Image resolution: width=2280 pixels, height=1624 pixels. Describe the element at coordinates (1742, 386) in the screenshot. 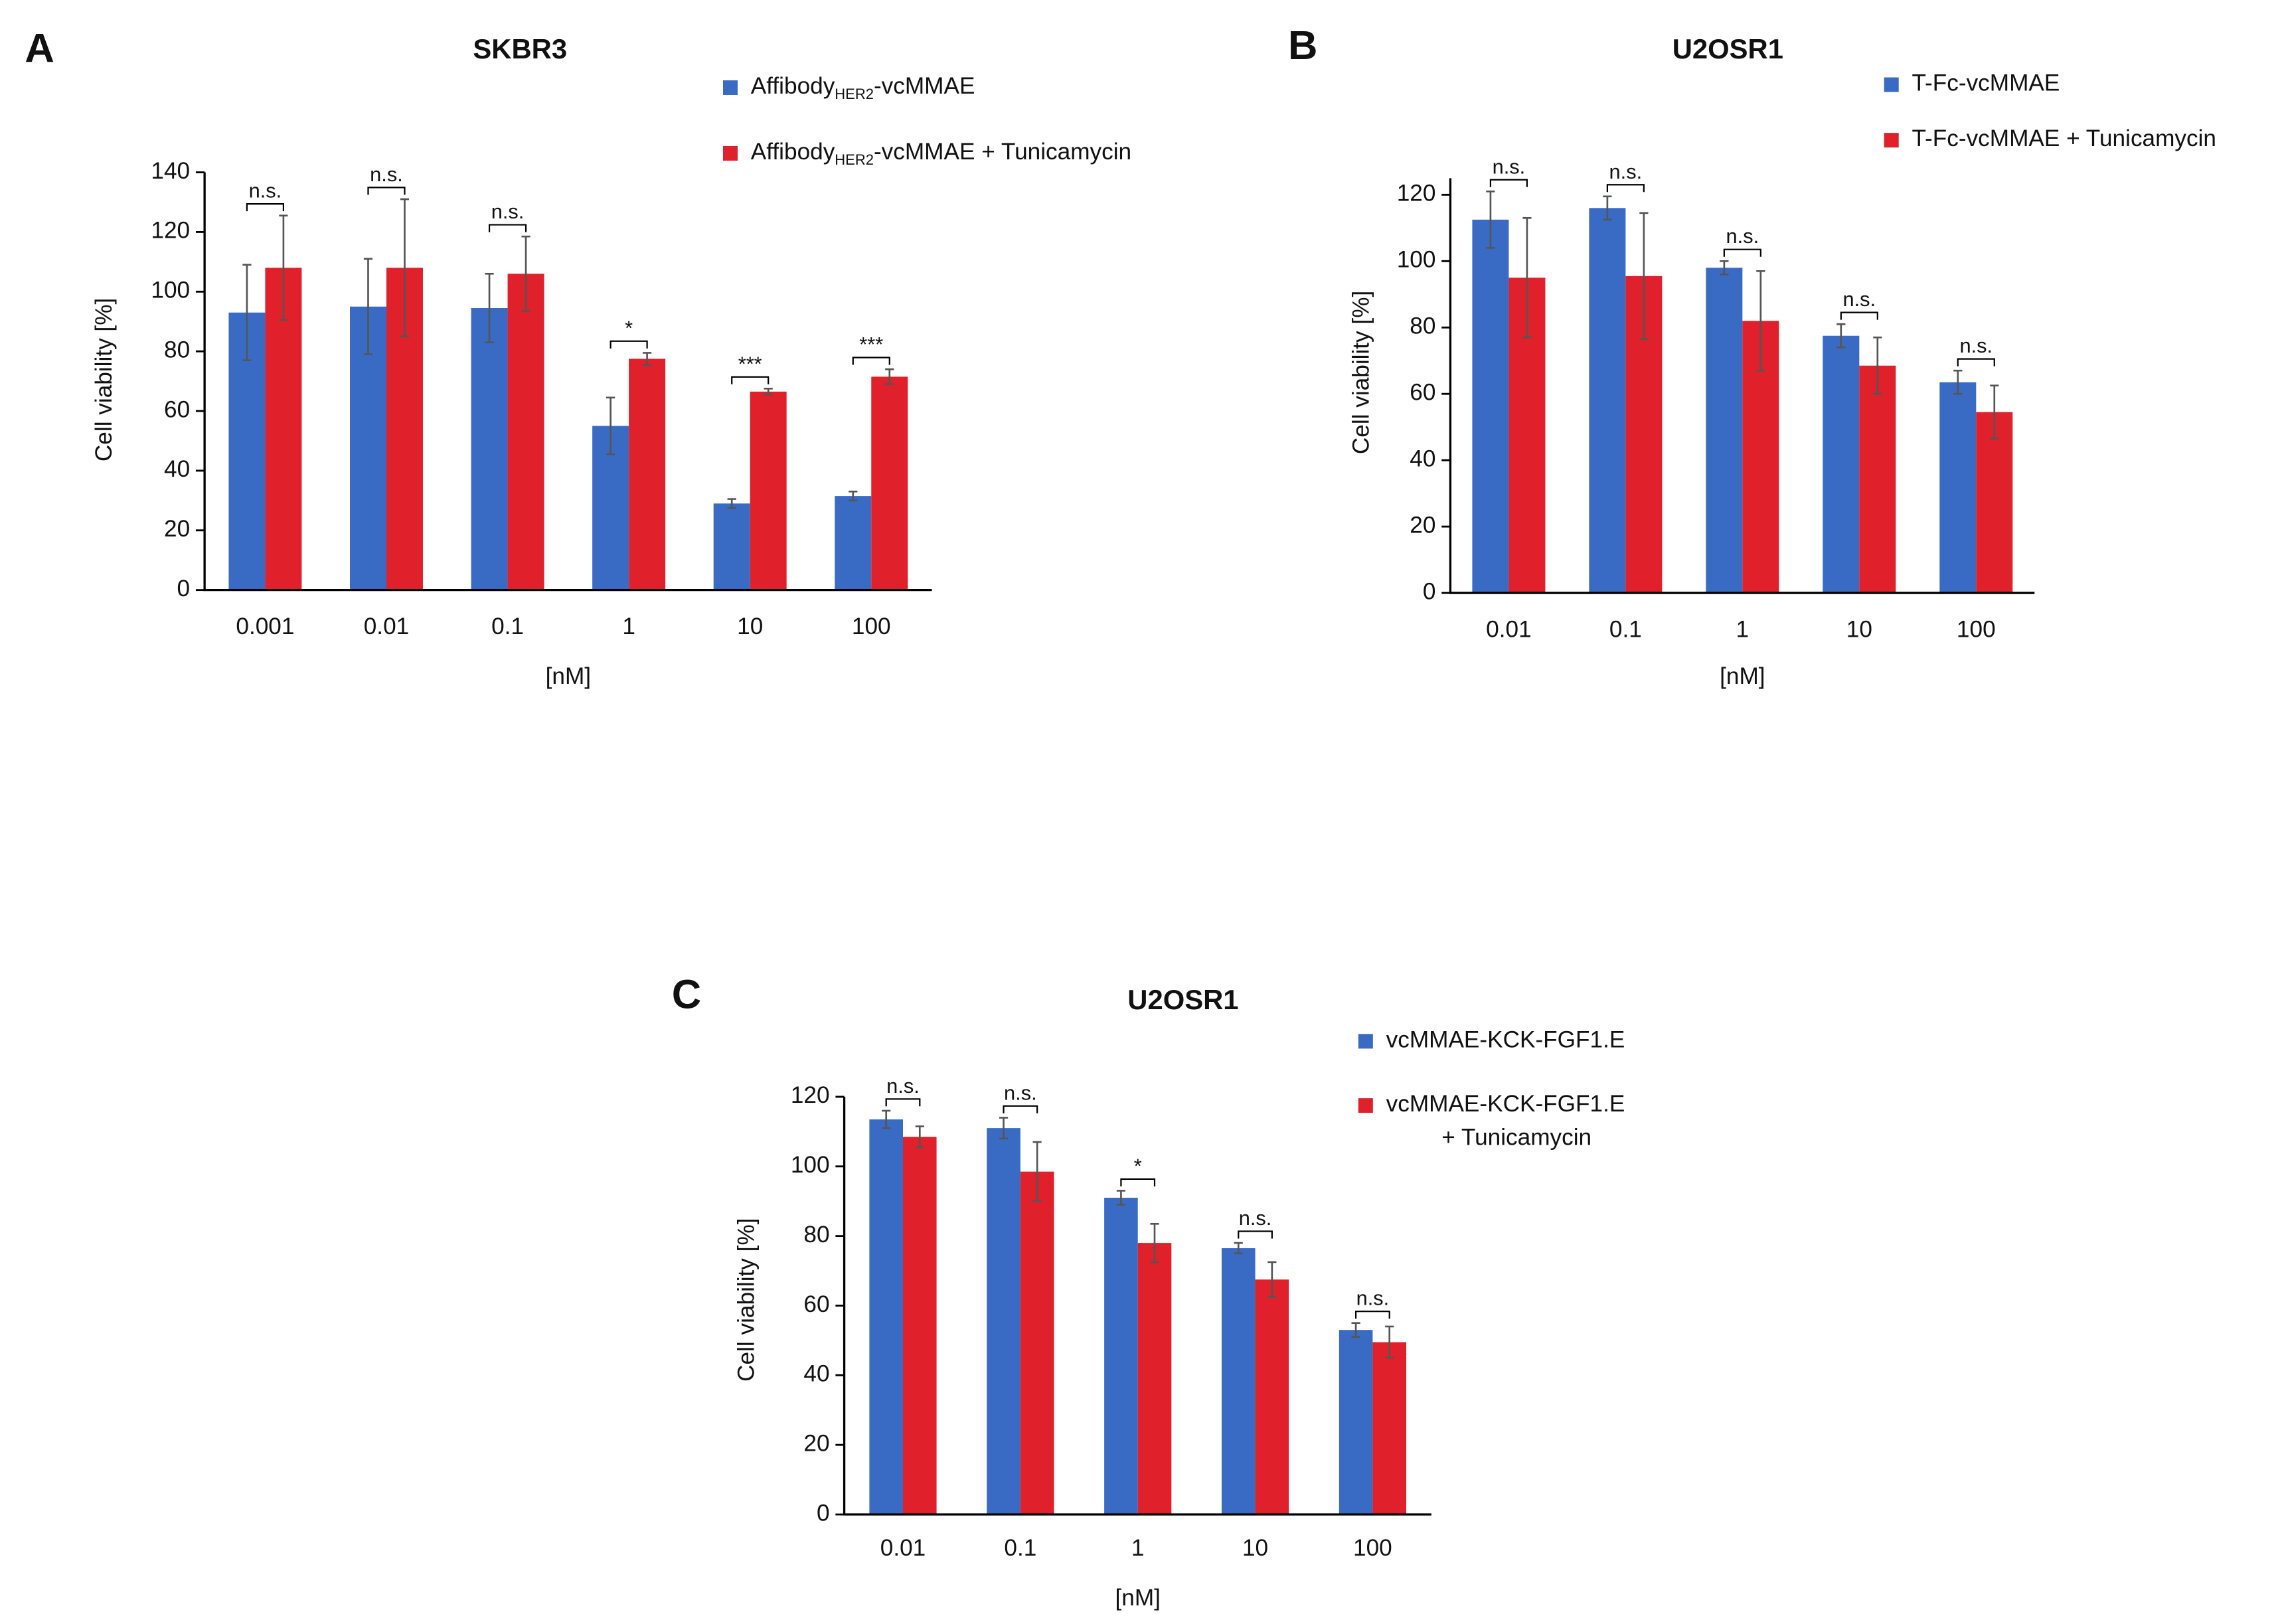

I see `axes` at that location.